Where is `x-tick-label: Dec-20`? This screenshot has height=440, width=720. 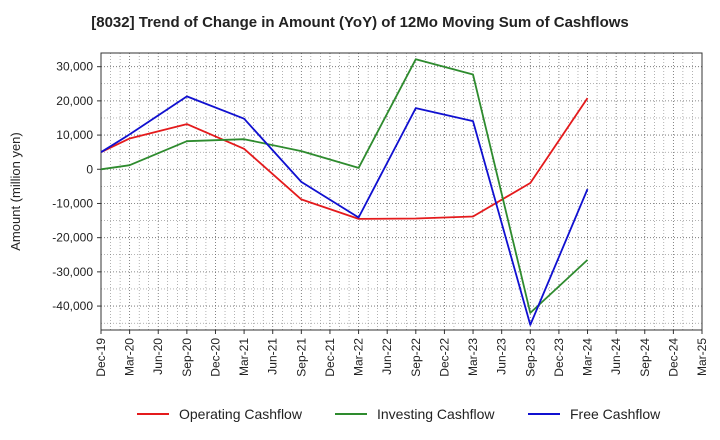
x-tick-label: Dec-20 is located at coordinates (215, 357).